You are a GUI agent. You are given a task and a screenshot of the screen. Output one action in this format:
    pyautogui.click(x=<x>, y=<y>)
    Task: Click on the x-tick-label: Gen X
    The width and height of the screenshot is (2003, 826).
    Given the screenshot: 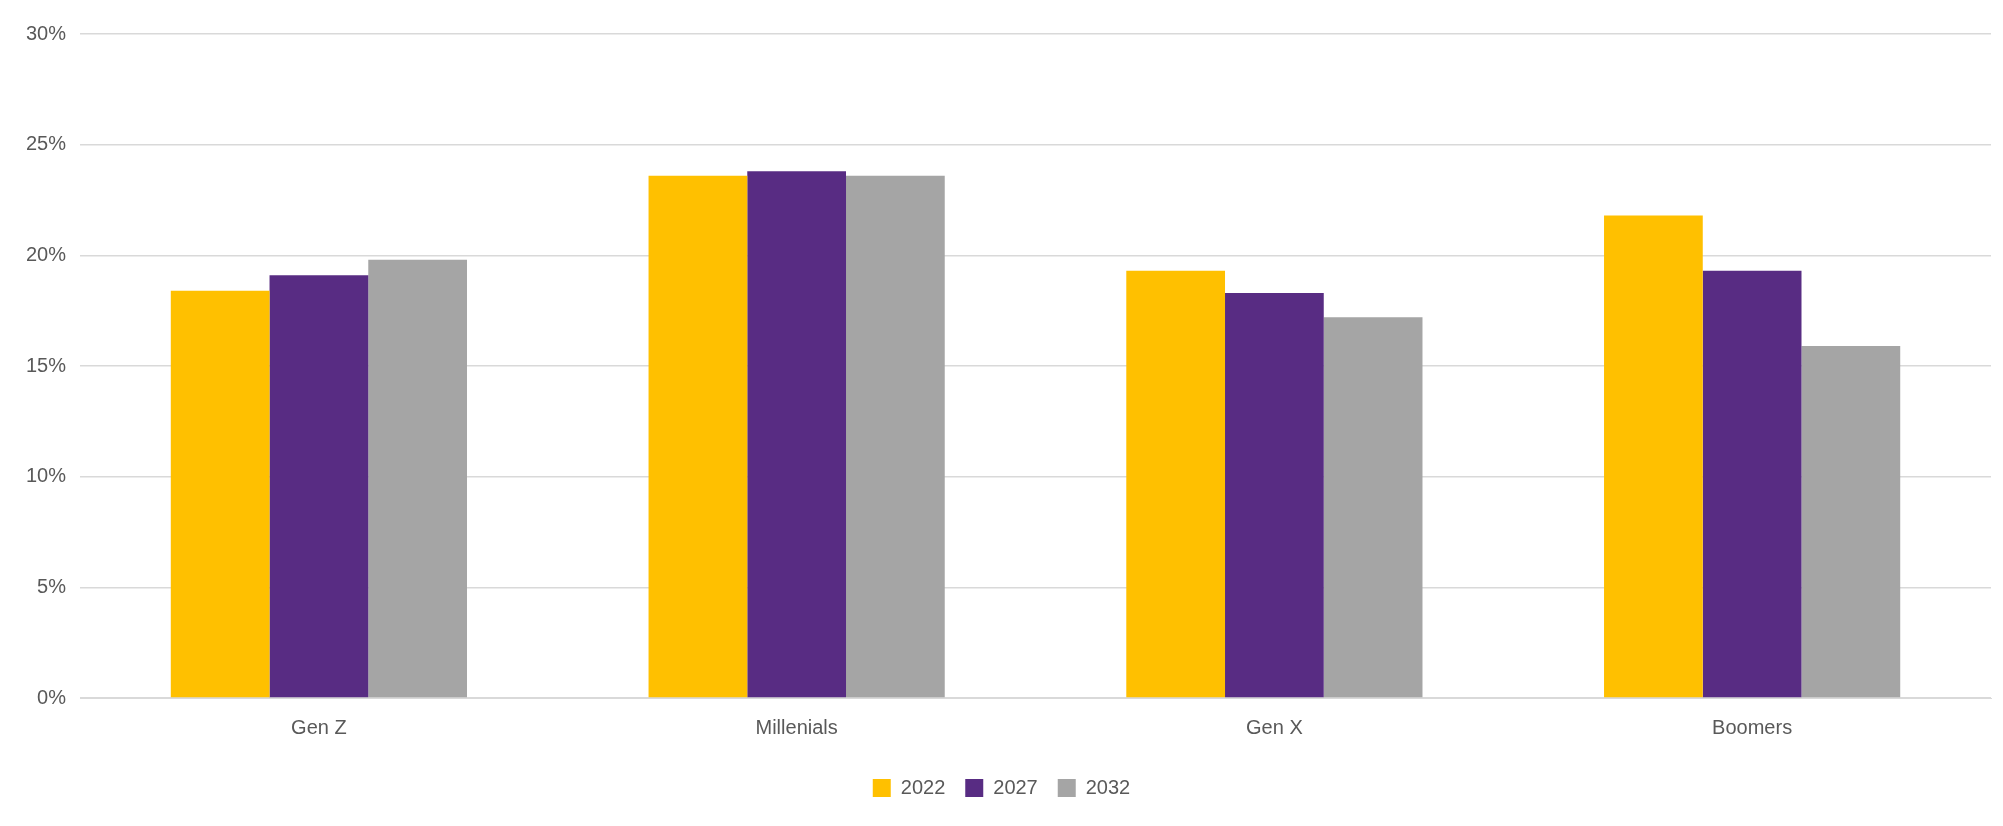 What is the action you would take?
    pyautogui.click(x=1274, y=726)
    